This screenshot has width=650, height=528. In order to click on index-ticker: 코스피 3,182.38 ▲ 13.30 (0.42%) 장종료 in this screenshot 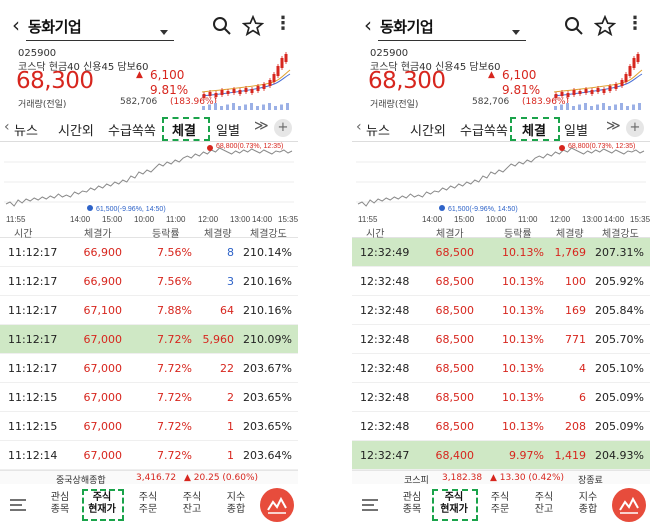, I will do `click(501, 478)`.